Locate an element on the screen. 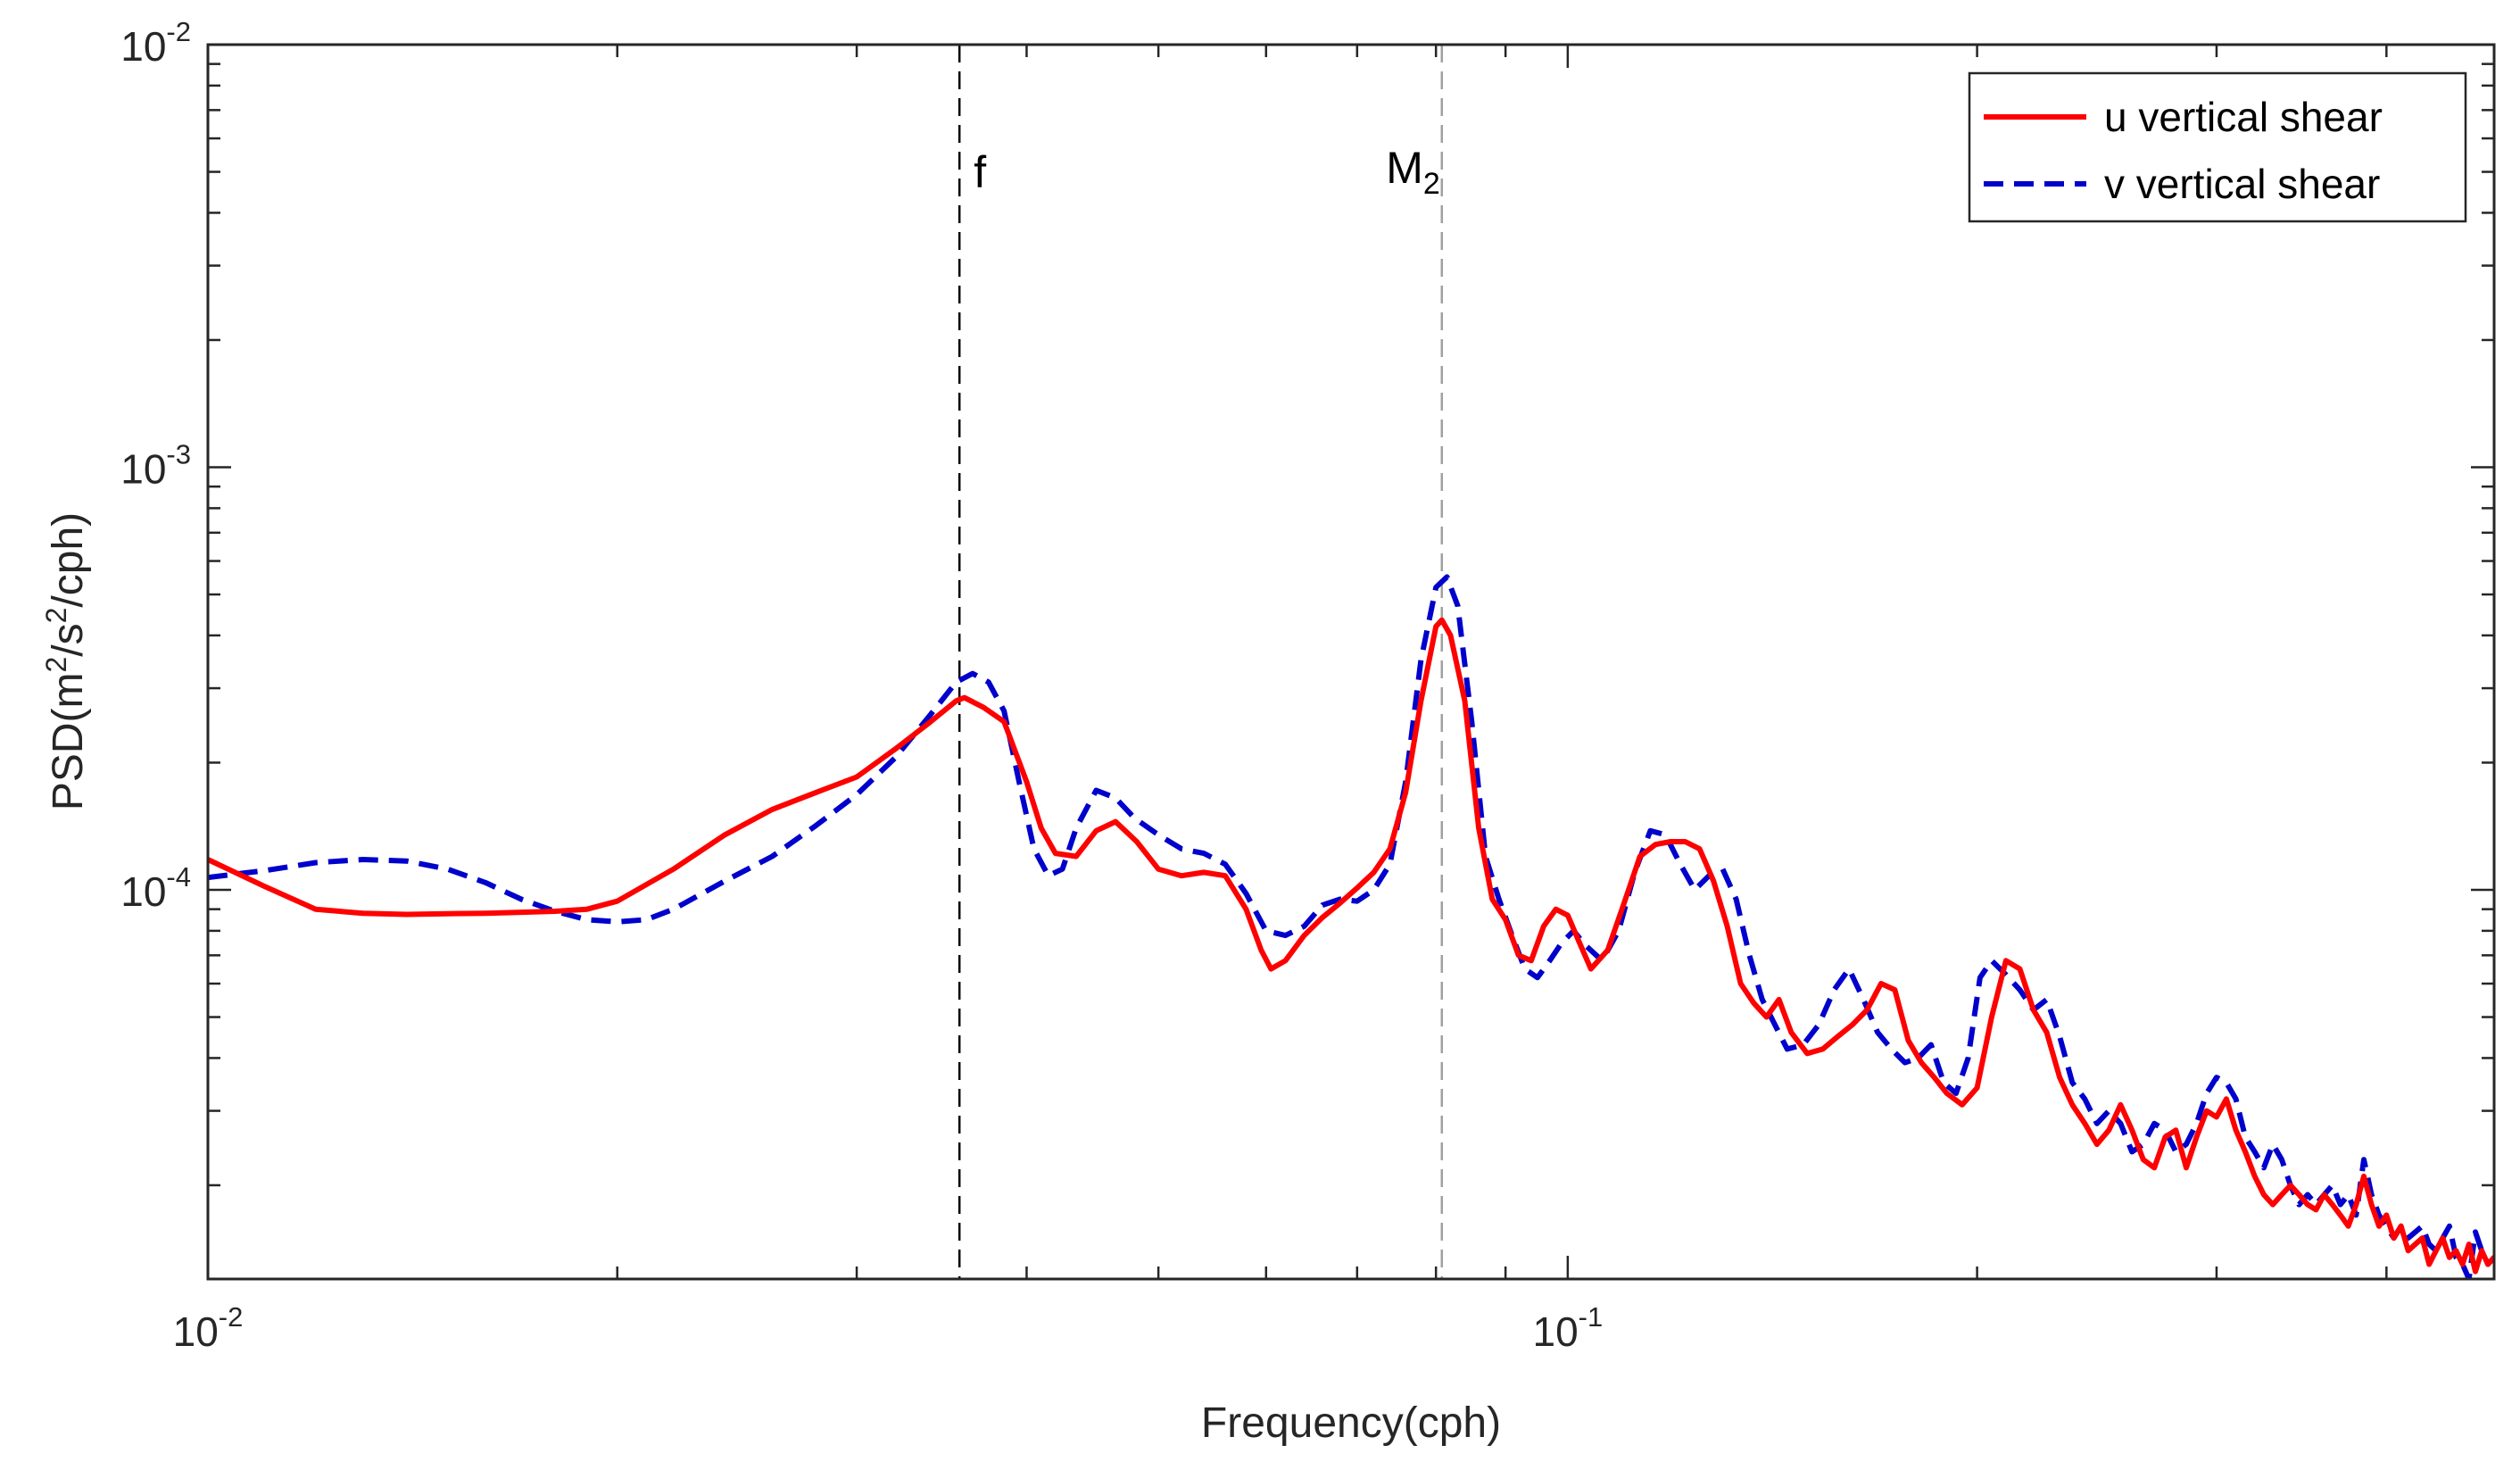 The image size is (2520, 1470). legend: u vertical shear v vertical shear is located at coordinates (2217, 147).